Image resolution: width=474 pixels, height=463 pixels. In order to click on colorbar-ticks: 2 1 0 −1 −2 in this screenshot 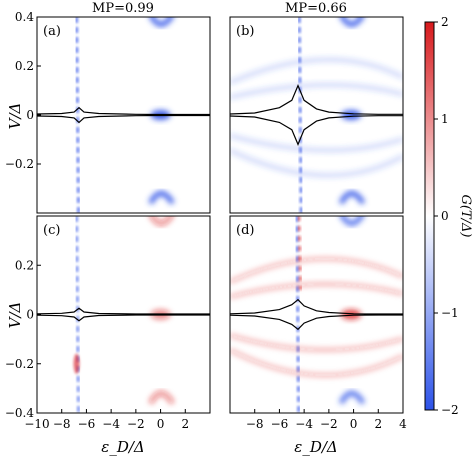, I will do `click(446, 216)`.